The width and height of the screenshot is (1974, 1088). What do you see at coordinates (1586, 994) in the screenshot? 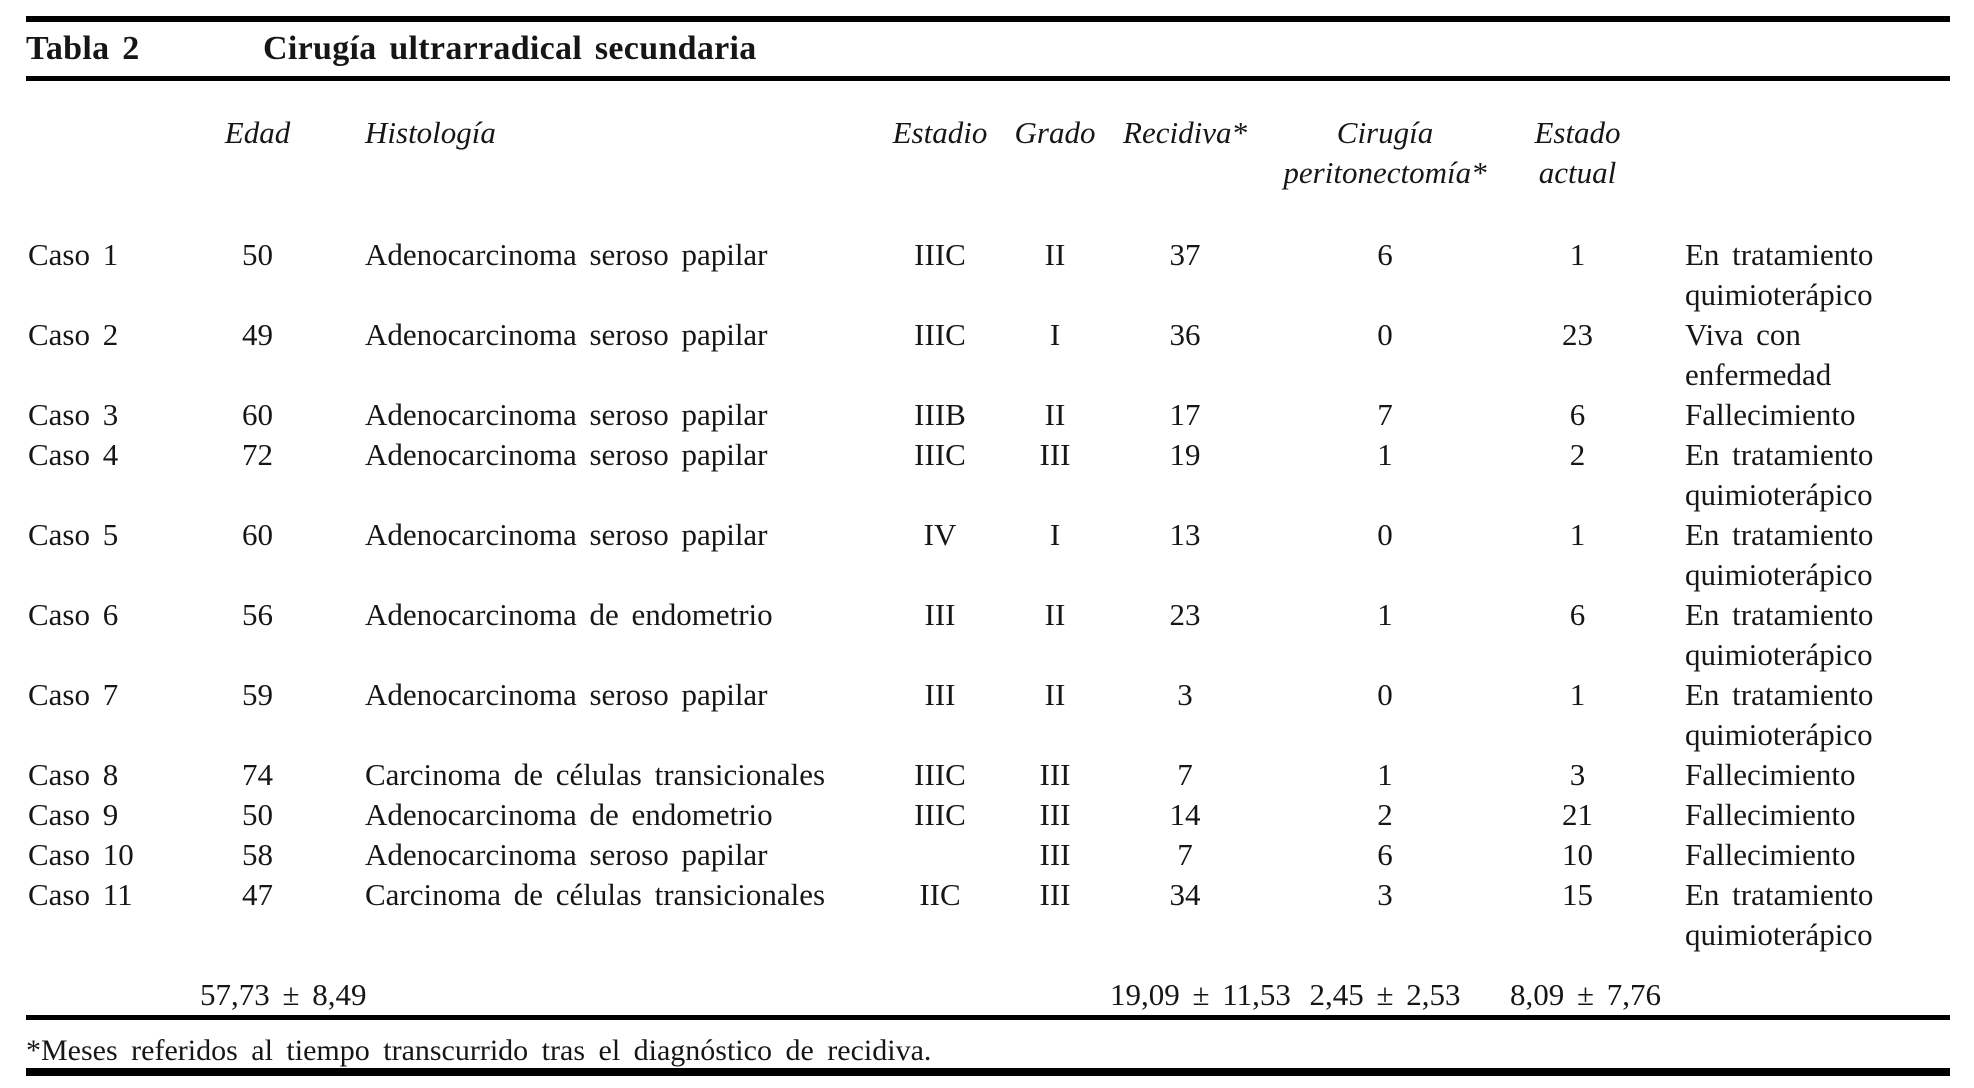
I see `summary-estado: 8,09 ± 7,76` at bounding box center [1586, 994].